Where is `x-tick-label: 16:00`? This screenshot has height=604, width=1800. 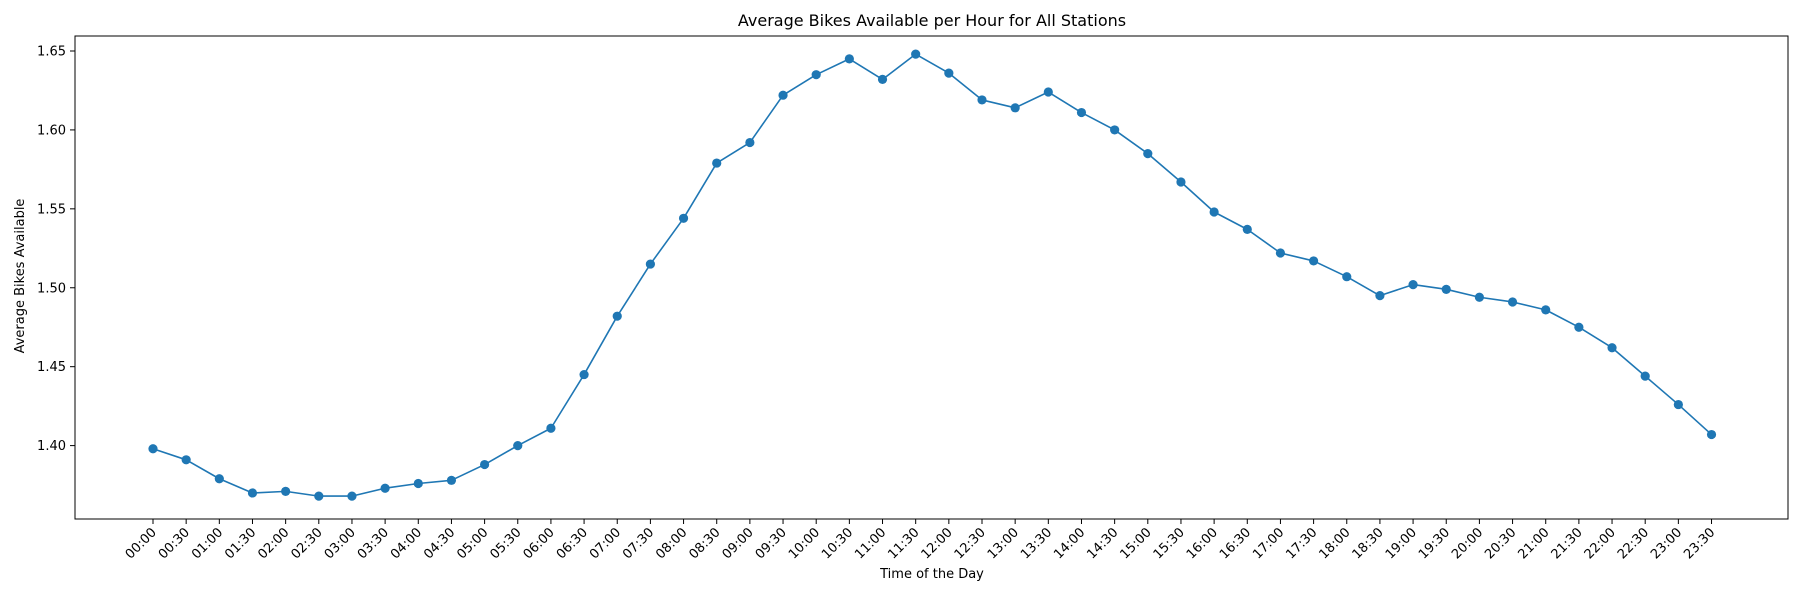
x-tick-label: 16:00 is located at coordinates (1202, 543).